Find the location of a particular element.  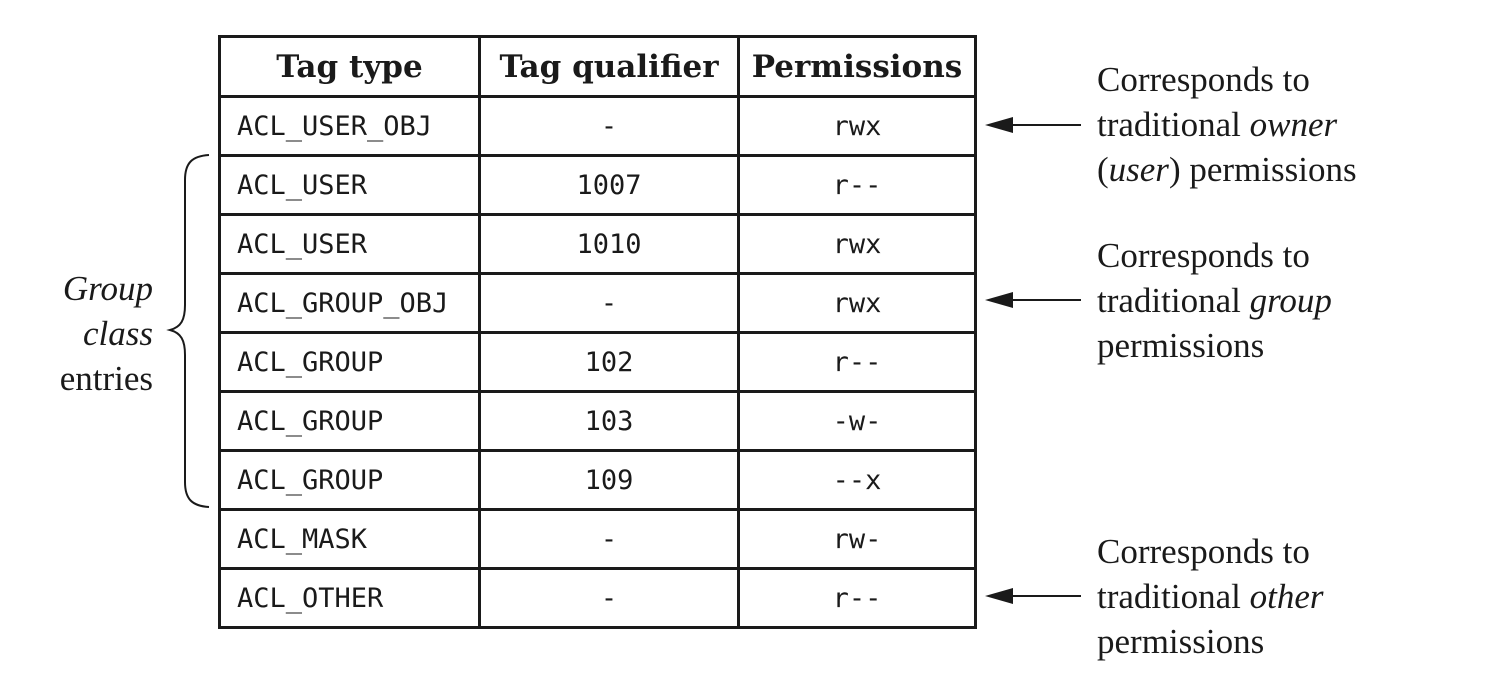

tag-type-cell: ACL_USER_OBJ is located at coordinates (349, 126).